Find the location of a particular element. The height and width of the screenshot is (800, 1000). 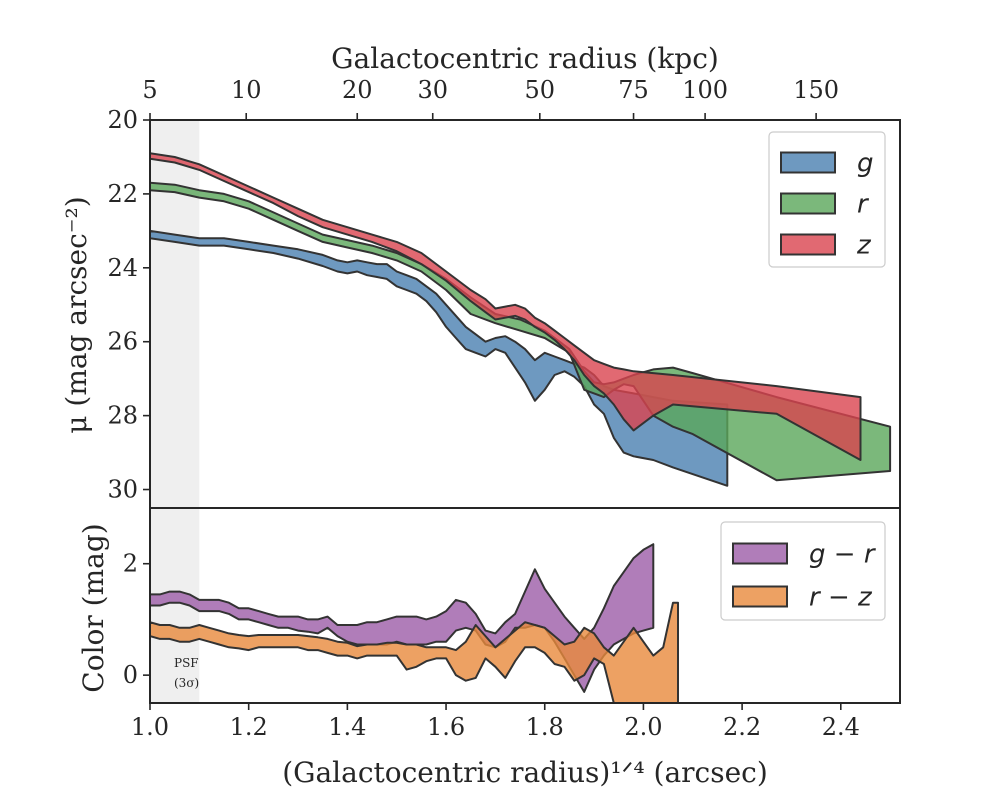

y-axis-title-surface-brightness: μ (mag arcsec⁻²) is located at coordinates (76, 314).